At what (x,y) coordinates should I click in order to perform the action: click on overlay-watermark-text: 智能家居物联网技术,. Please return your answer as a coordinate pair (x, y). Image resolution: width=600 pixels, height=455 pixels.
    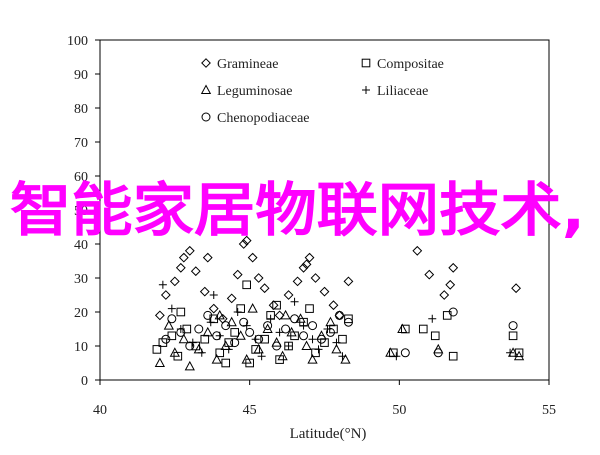
    Looking at the image, I should click on (297, 210).